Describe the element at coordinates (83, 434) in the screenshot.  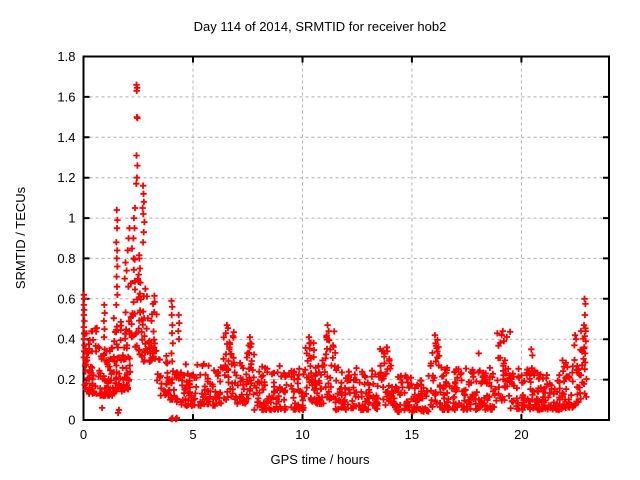
I see `x-tick-label: 0` at that location.